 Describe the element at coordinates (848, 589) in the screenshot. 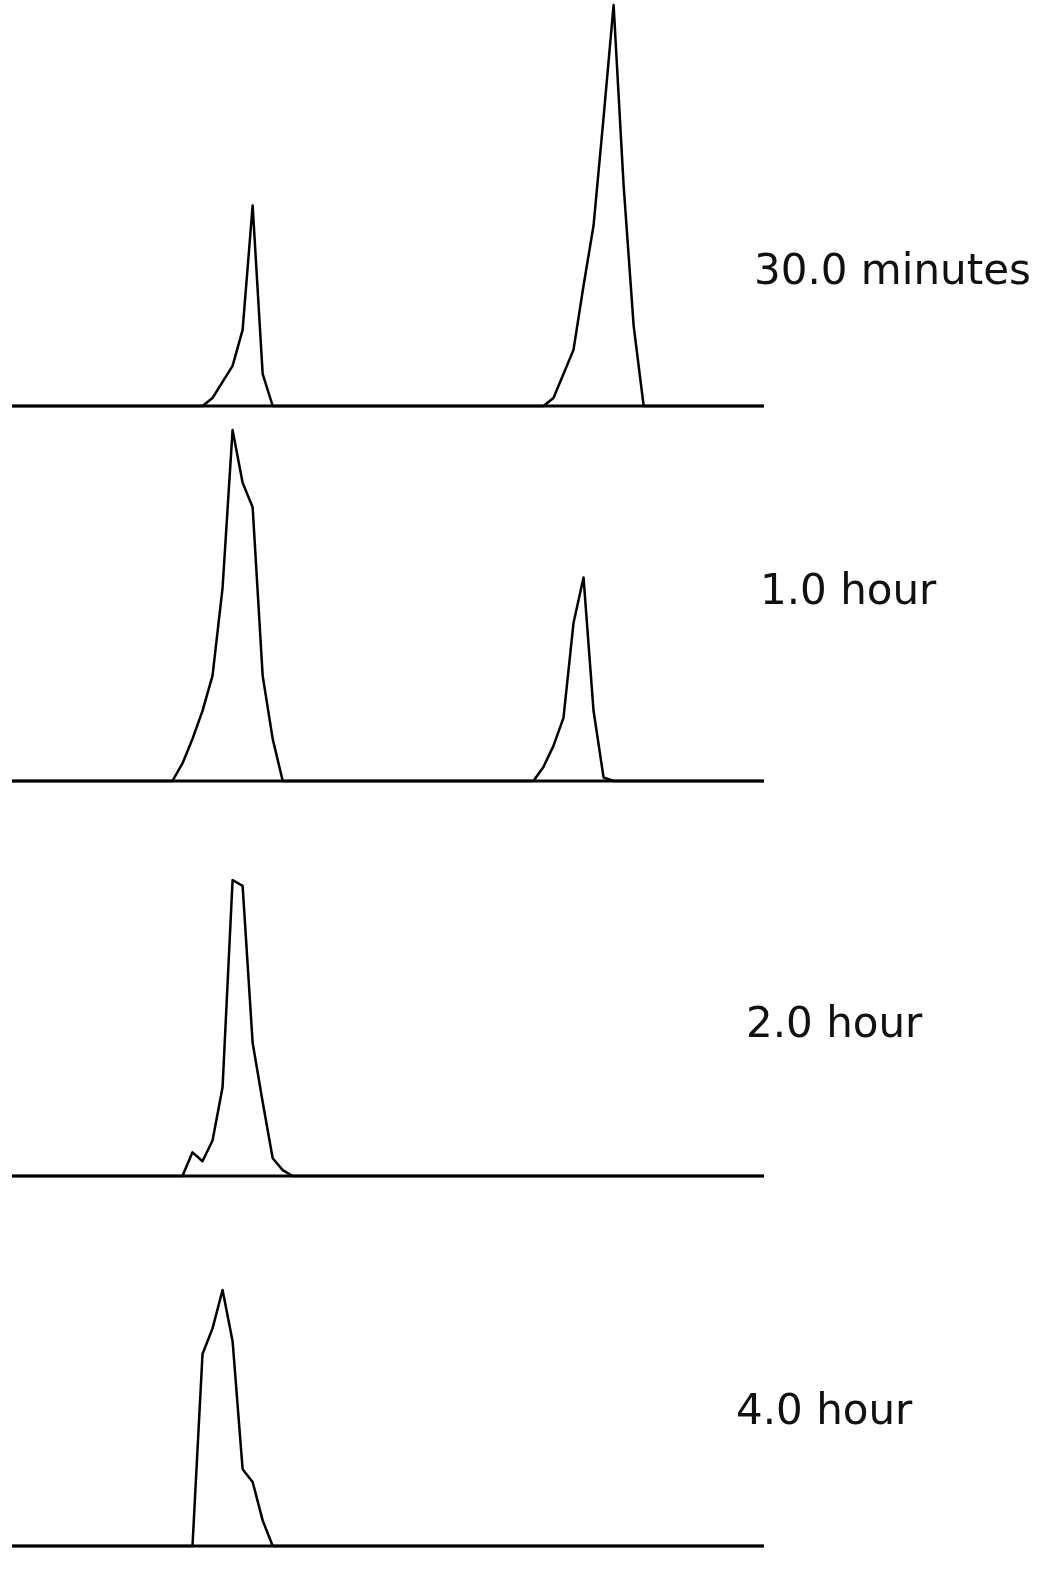

I see `text: 1.0 hour` at that location.